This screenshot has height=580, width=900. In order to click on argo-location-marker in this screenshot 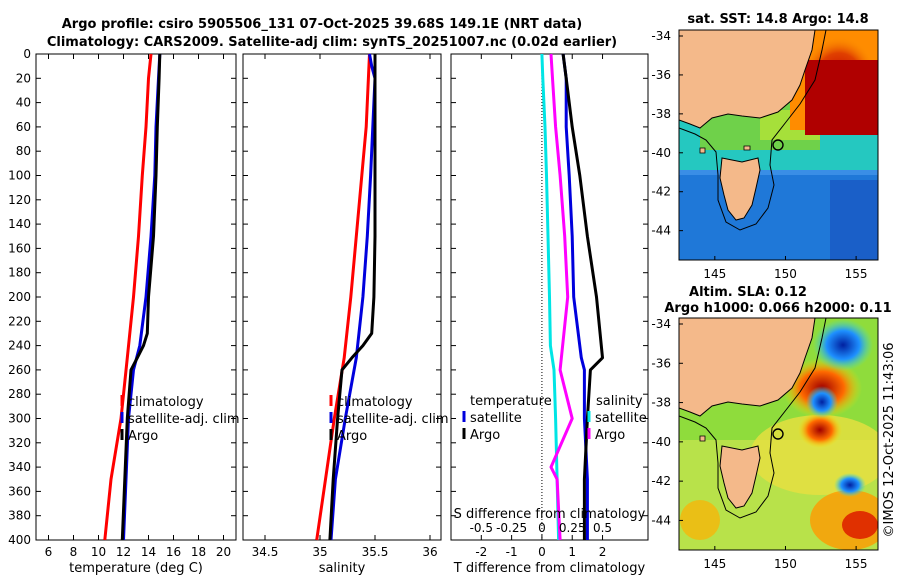, I will do `click(778, 145)`.